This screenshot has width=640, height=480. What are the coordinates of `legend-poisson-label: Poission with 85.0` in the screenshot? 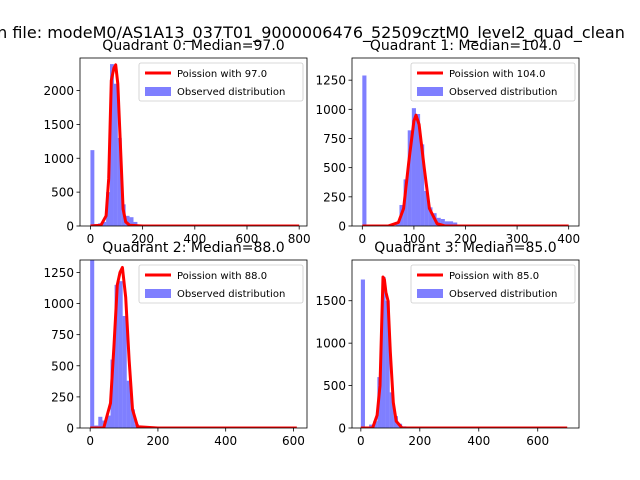 It's located at (494, 276).